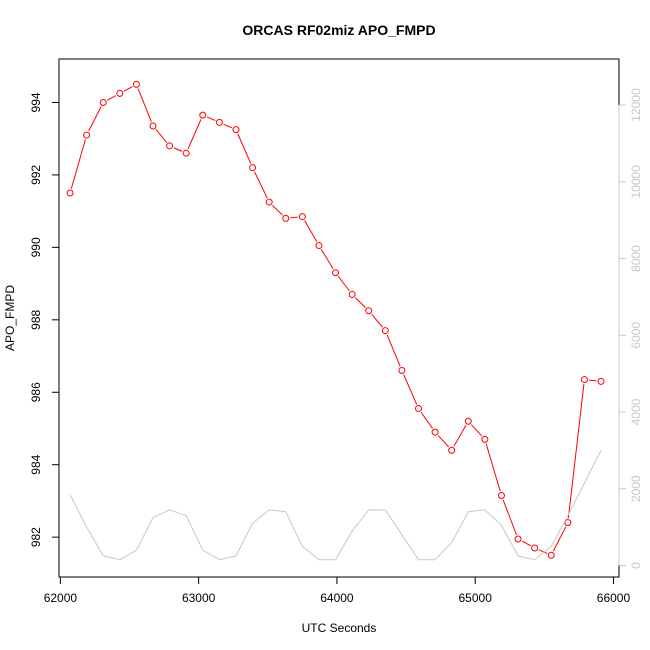 This screenshot has width=650, height=650. What do you see at coordinates (36, 102) in the screenshot?
I see `y-tick-label: 994` at bounding box center [36, 102].